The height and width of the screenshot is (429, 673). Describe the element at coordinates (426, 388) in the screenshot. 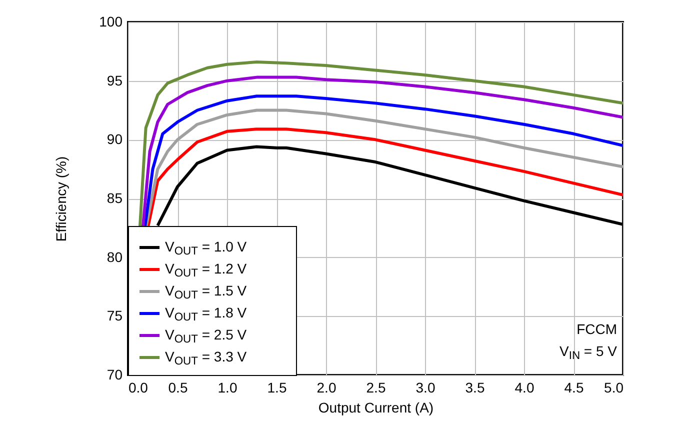

I see `x-tick-label: 3.0` at that location.